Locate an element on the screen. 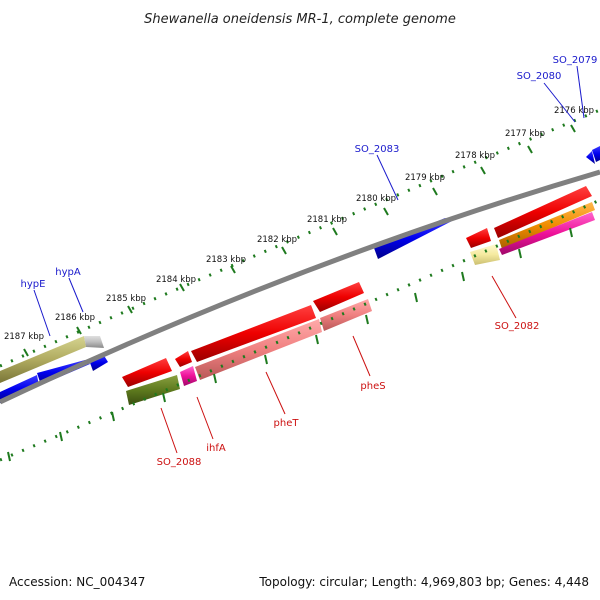  gene-phet is located at coordinates (258, 349).